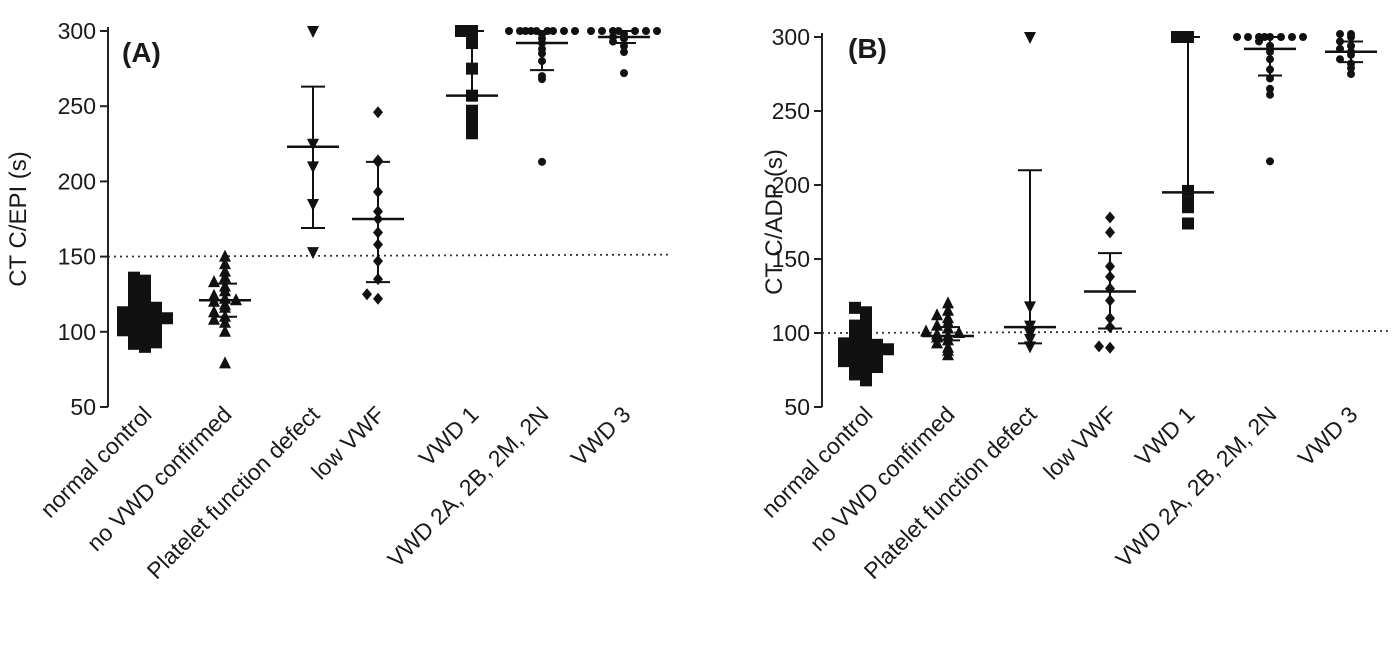  I want to click on y-tick-label: 50, so click(797, 407).